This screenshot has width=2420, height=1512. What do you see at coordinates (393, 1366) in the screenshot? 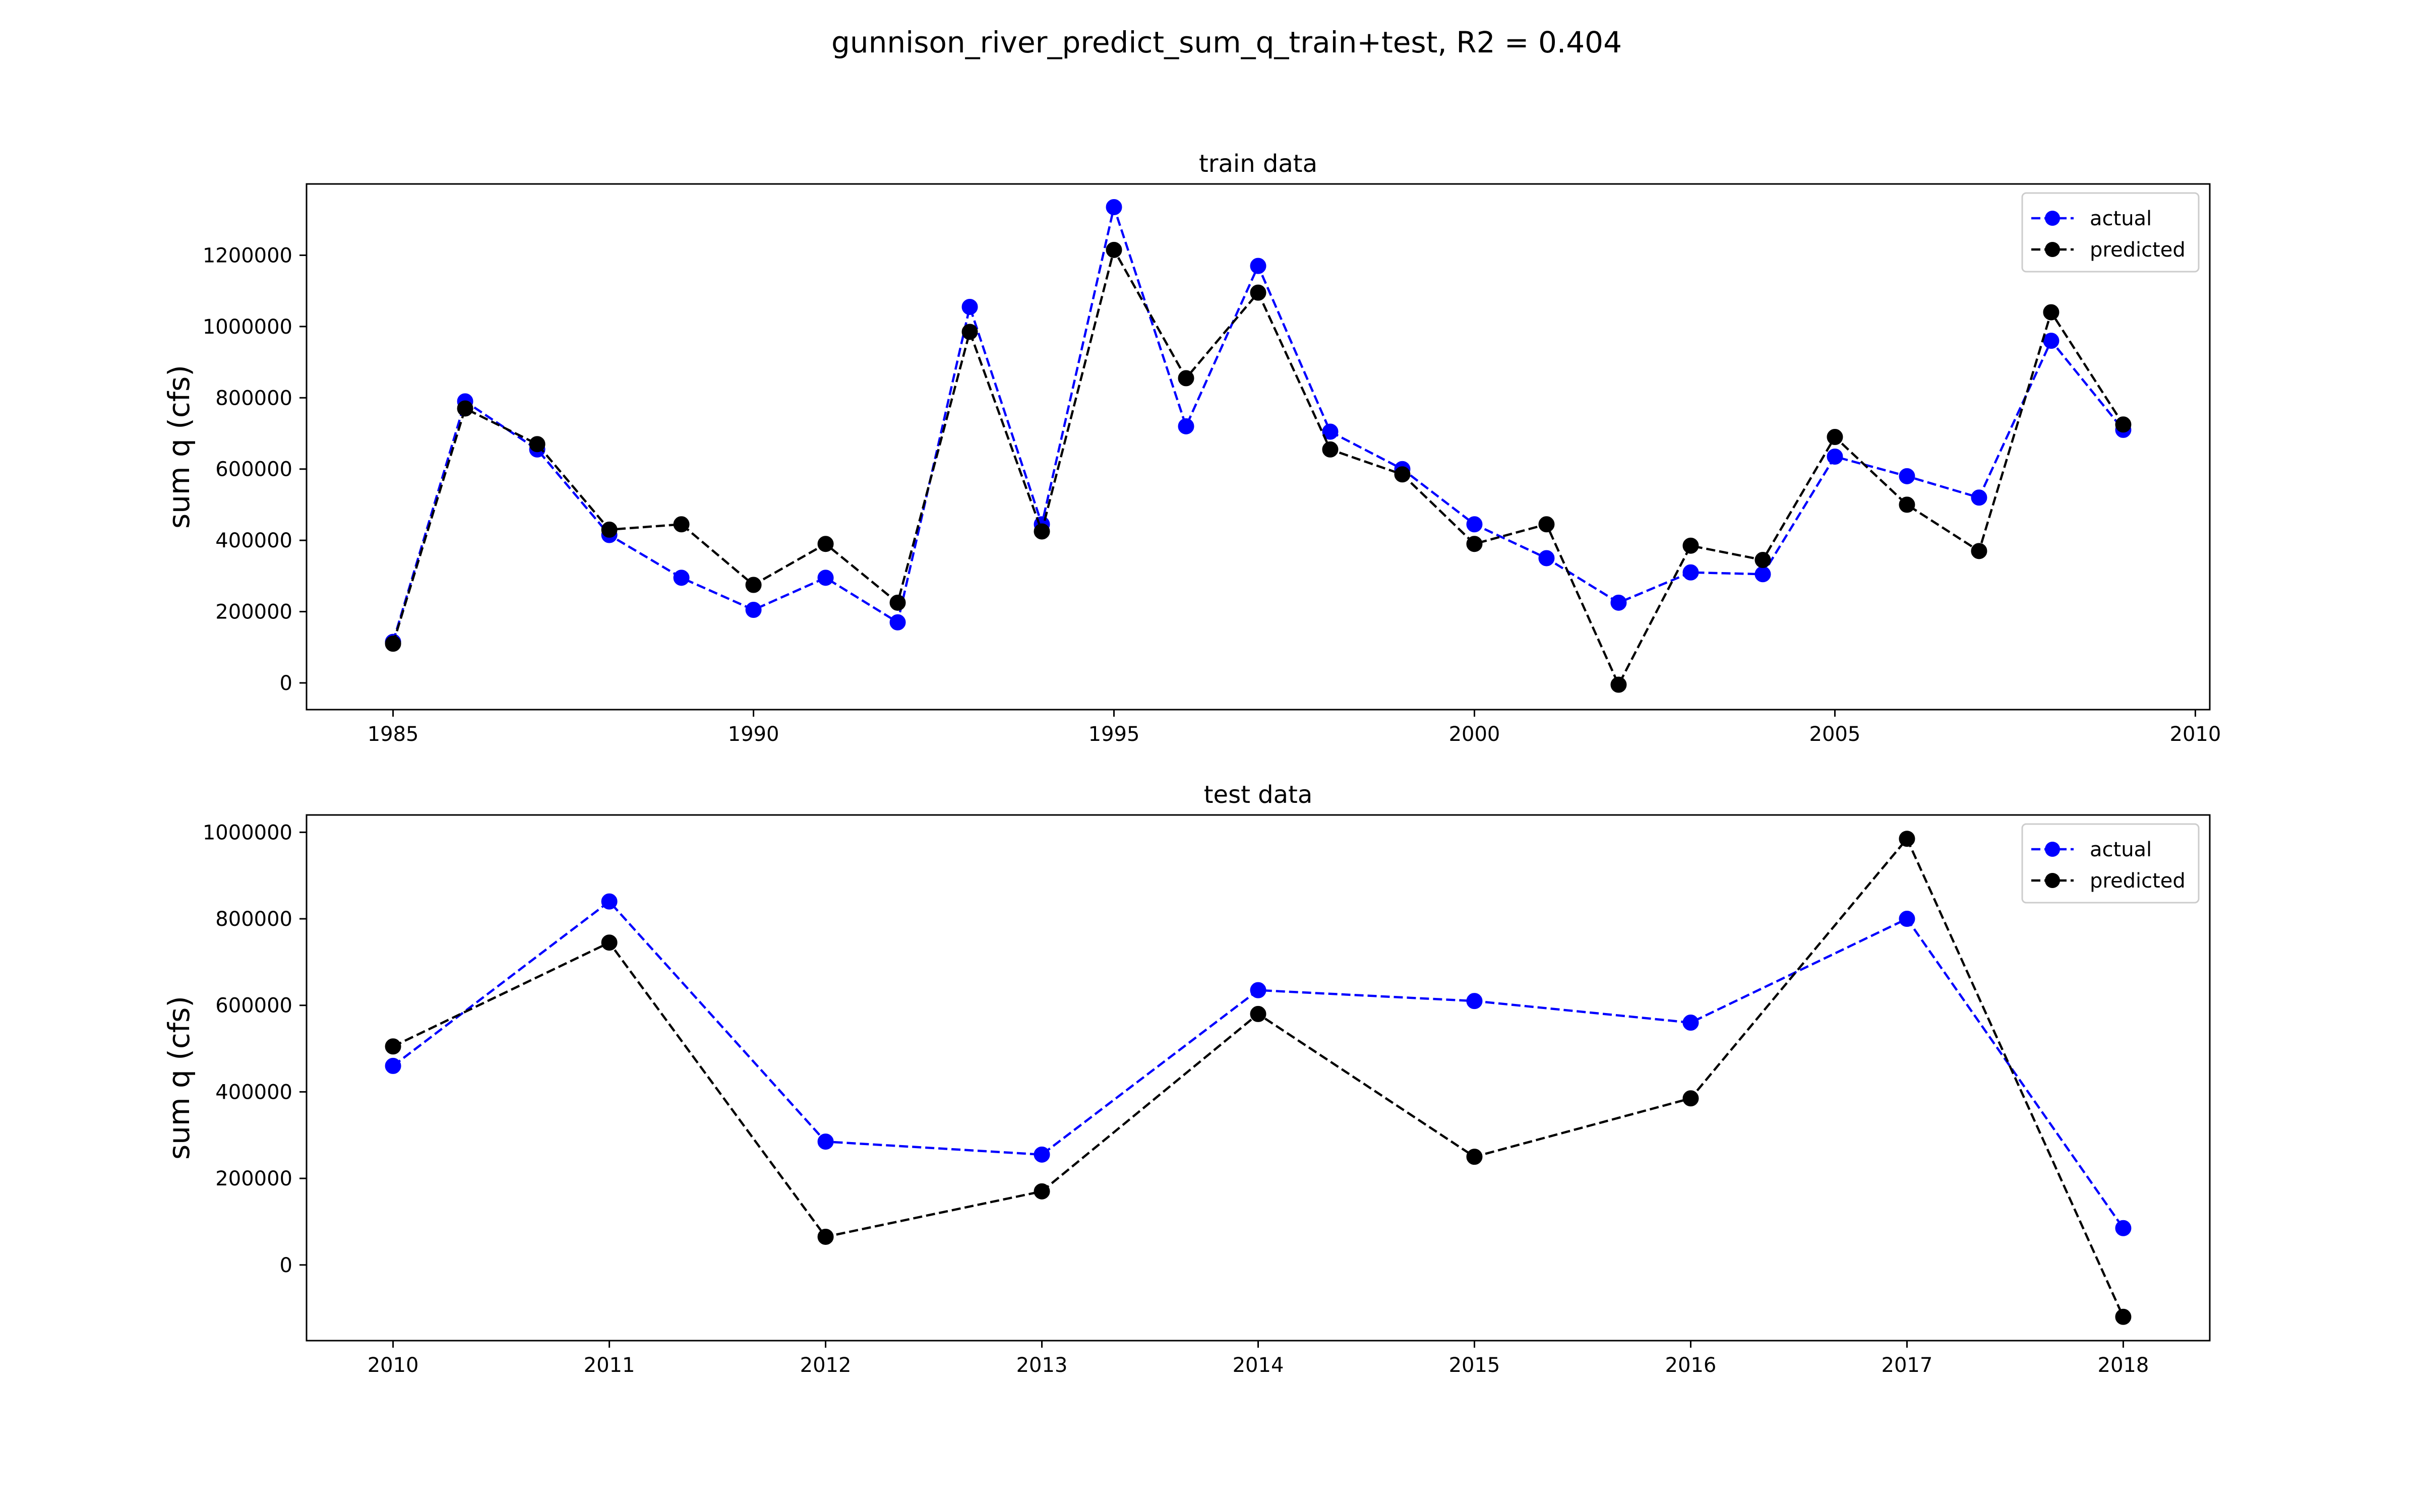
I see `x-tick-label: 2010` at bounding box center [393, 1366].